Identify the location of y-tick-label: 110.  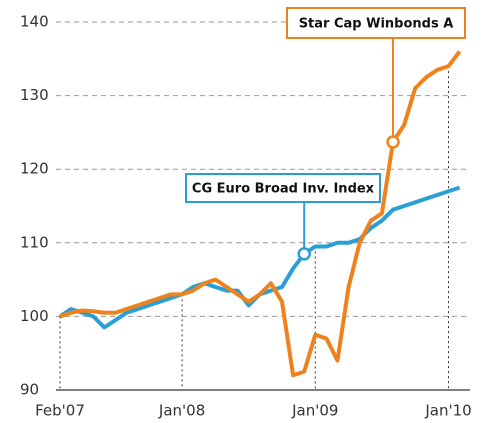
(34, 242).